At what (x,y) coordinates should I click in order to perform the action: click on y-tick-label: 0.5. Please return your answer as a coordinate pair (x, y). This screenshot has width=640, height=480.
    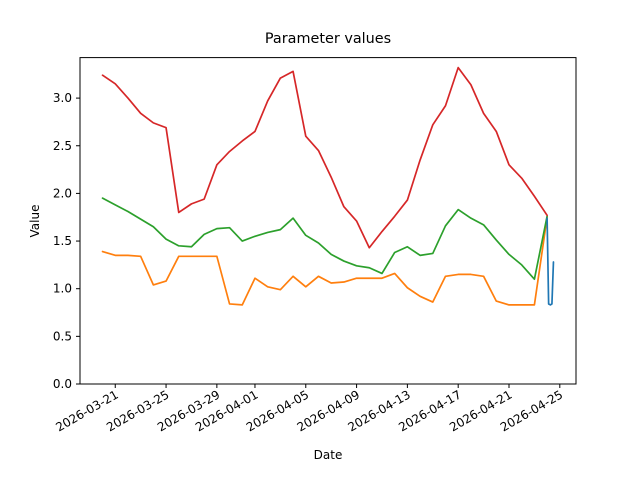
    Looking at the image, I should click on (62, 336).